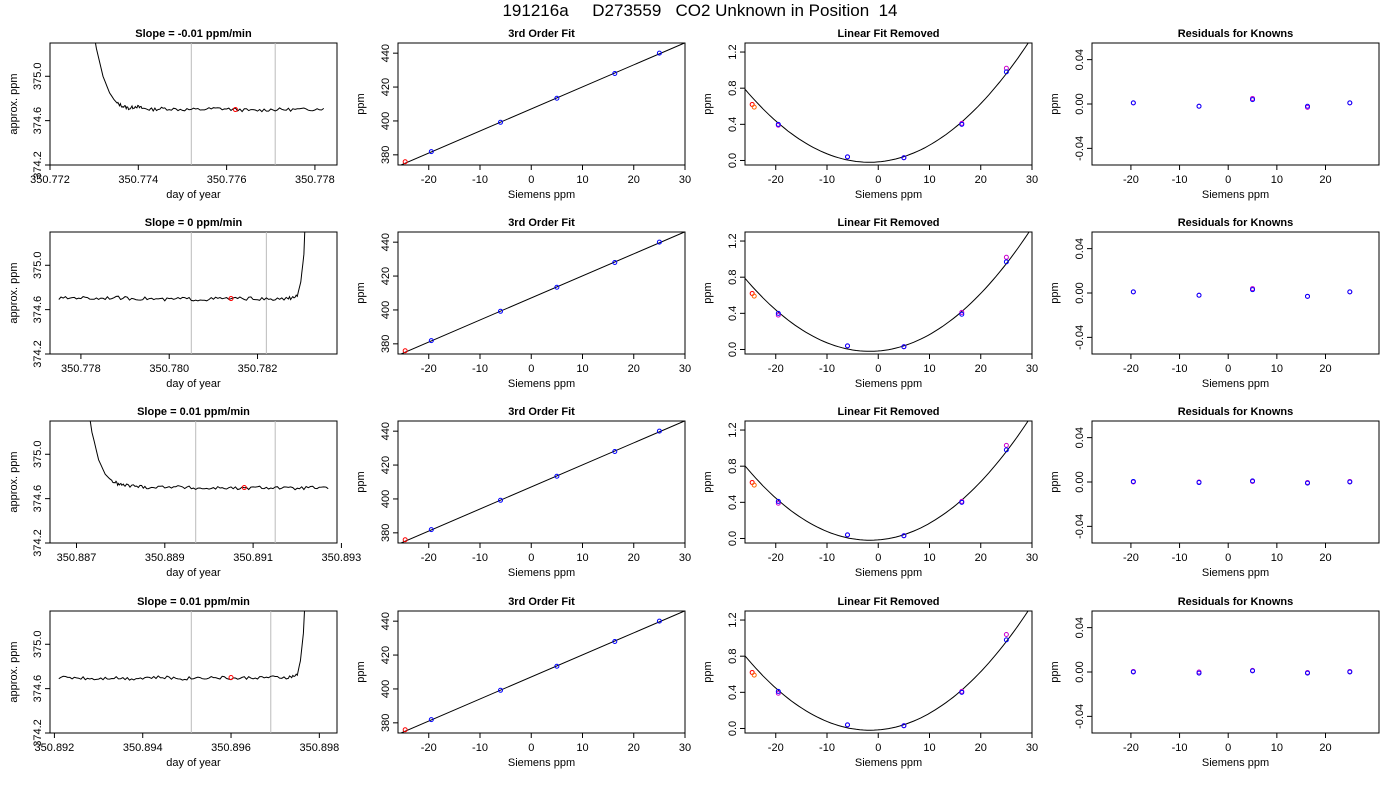 The width and height of the screenshot is (1400, 800). Describe the element at coordinates (38, 689) in the screenshot. I see `y-tick-label: 374.6` at that location.